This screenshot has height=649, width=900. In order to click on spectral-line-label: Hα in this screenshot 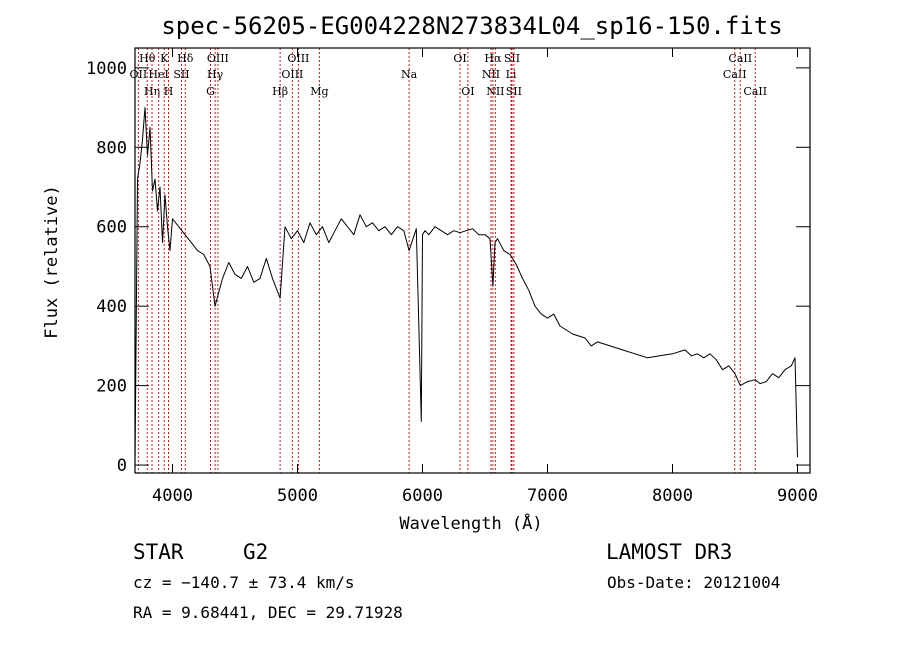, I will do `click(493, 58)`.